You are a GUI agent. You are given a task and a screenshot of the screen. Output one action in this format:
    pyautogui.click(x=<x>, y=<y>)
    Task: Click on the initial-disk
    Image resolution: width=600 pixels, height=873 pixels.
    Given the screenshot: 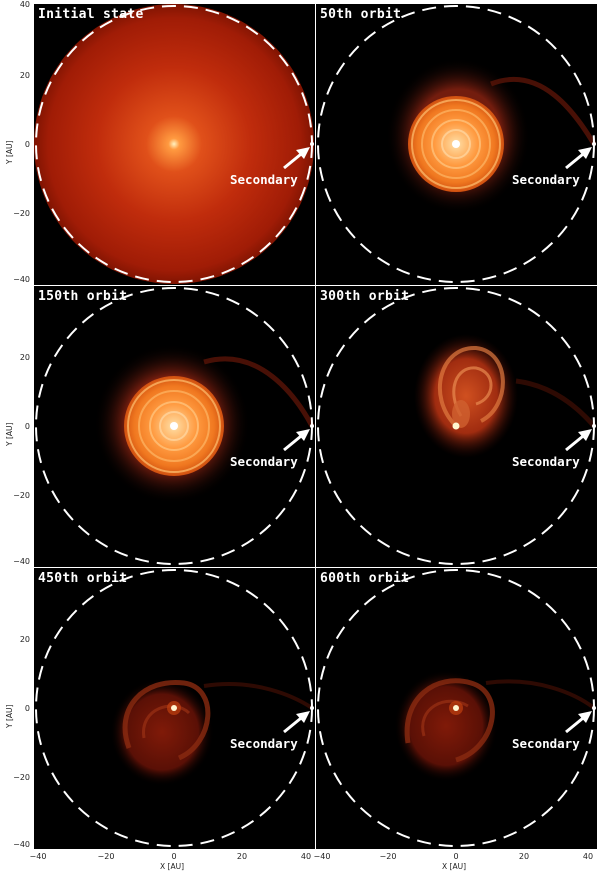 What is the action you would take?
    pyautogui.click(x=174, y=144)
    